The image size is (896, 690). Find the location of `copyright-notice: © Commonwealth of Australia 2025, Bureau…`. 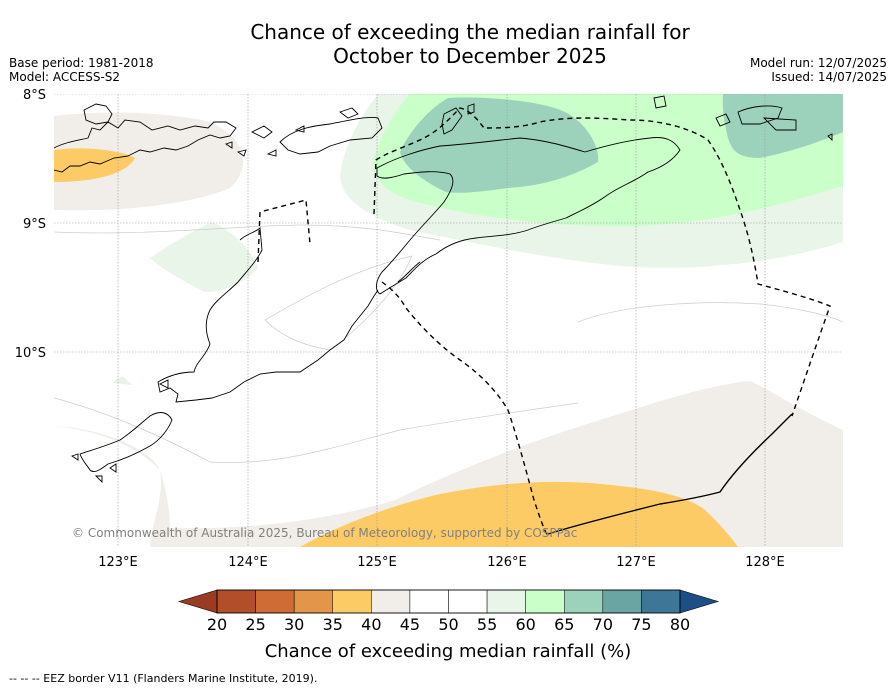

copyright-notice: © Commonwealth of Australia 2025, Bureau… is located at coordinates (324, 533).